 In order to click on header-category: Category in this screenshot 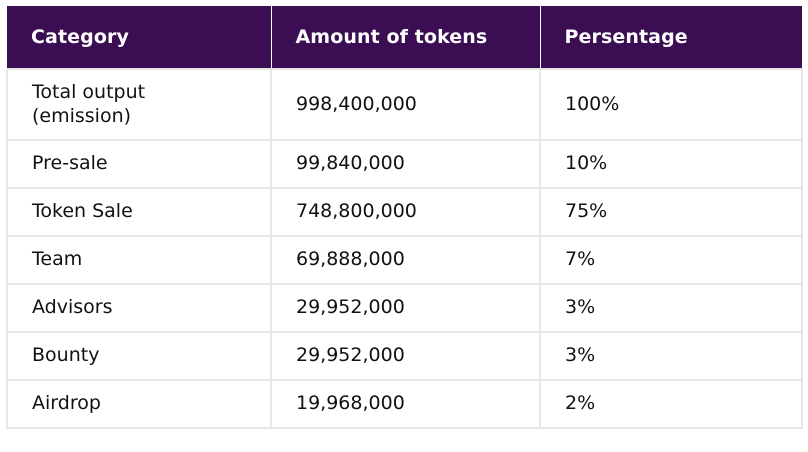, I will do `click(139, 37)`.